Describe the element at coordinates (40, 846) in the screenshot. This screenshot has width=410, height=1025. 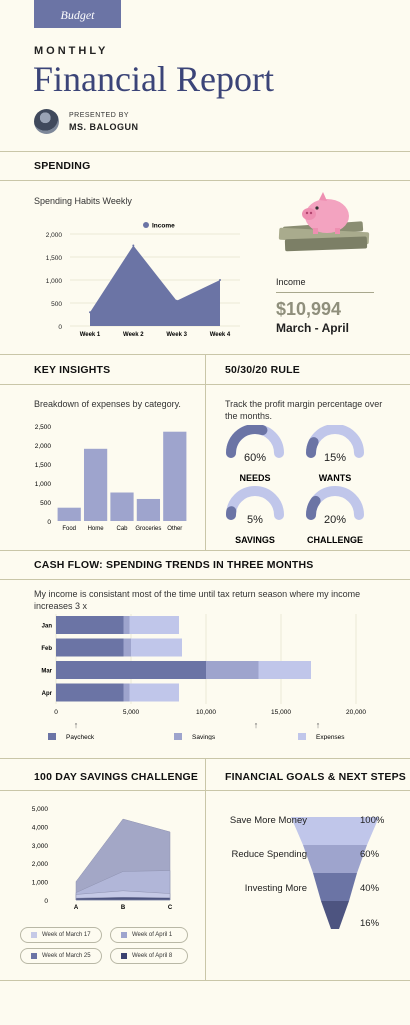
I see `y-tick-label: 3,000` at that location.